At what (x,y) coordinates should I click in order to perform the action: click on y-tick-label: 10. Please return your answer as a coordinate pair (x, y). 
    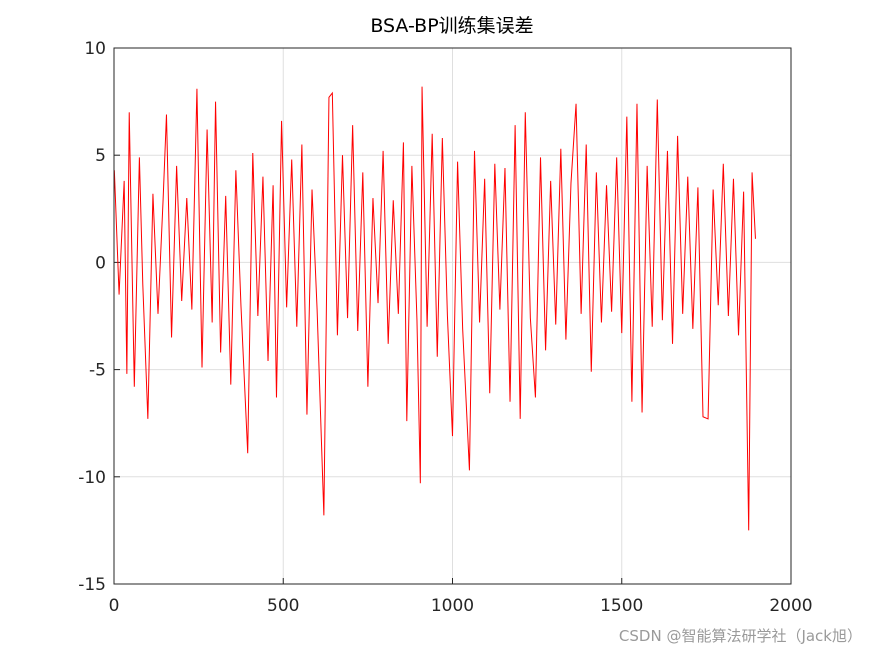
    Looking at the image, I should click on (95, 49).